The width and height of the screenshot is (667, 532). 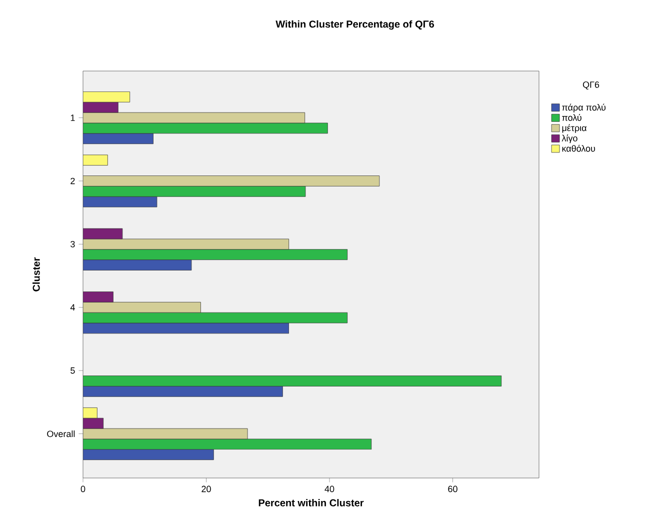 What do you see at coordinates (584, 108) in the screenshot?
I see `legend-label: πάρα πολύ` at bounding box center [584, 108].